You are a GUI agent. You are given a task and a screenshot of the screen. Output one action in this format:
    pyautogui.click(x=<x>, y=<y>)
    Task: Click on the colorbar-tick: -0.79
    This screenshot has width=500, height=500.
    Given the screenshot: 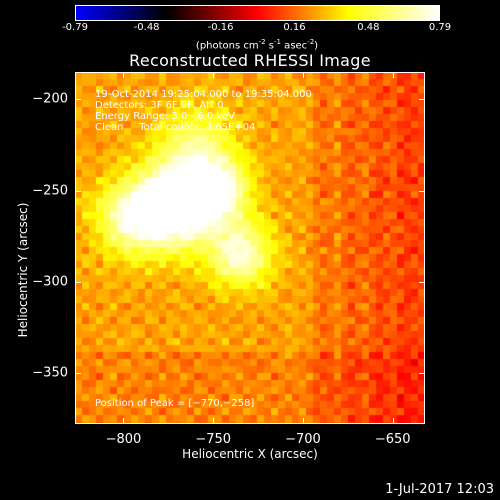 What is the action you would take?
    pyautogui.click(x=75, y=27)
    